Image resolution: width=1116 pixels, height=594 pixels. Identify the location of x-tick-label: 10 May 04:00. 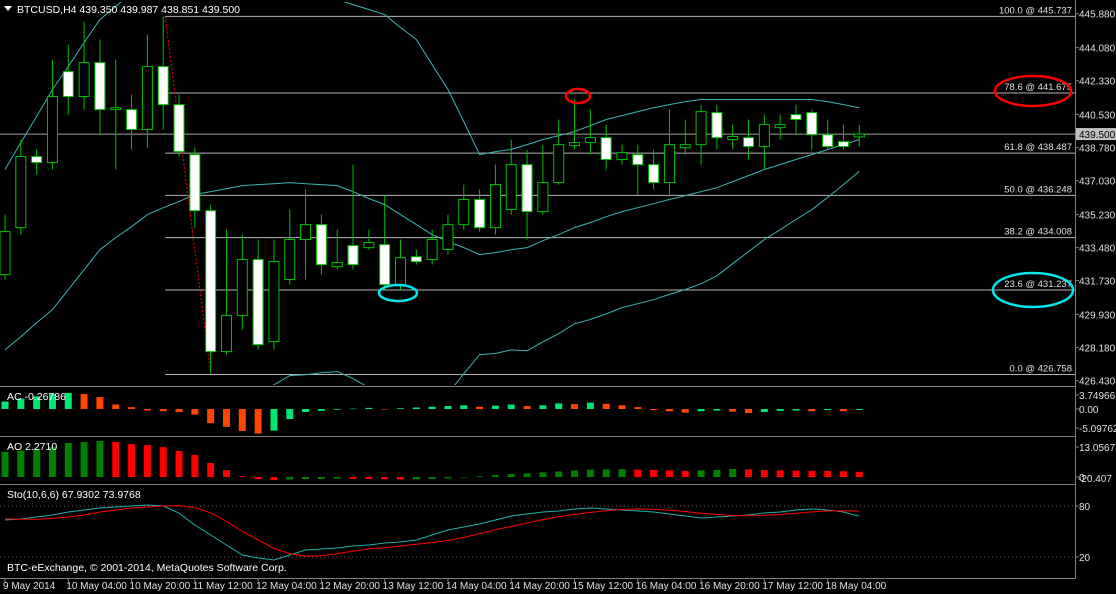
(96, 586).